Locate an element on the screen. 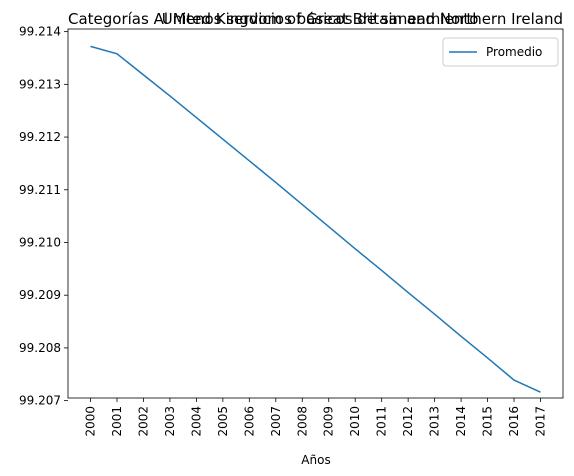 The height and width of the screenshot is (476, 574). x-tick-label: 2003 is located at coordinates (170, 421).